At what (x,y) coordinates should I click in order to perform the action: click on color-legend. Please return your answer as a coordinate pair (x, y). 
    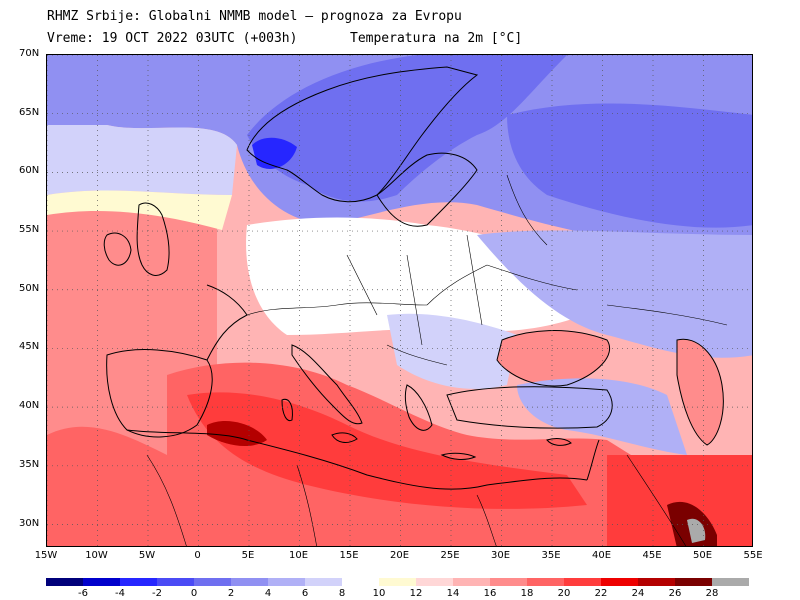
    Looking at the image, I should click on (397, 582).